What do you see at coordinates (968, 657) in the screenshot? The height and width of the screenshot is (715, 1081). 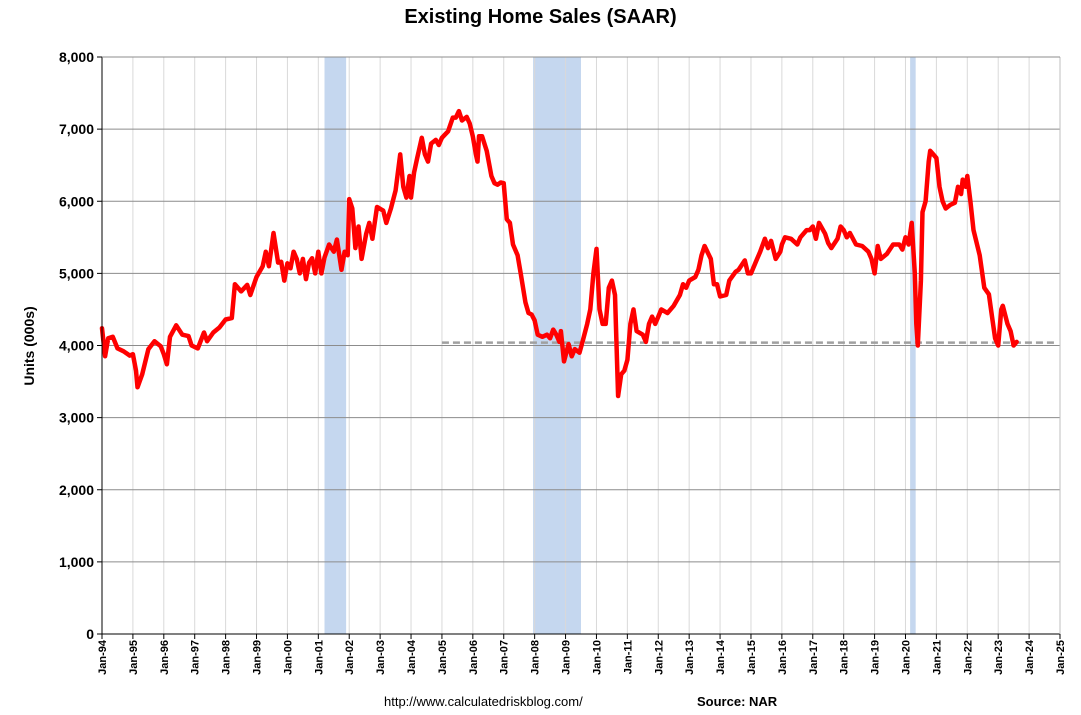 I see `x-tick-label: Jan-22` at bounding box center [968, 657].